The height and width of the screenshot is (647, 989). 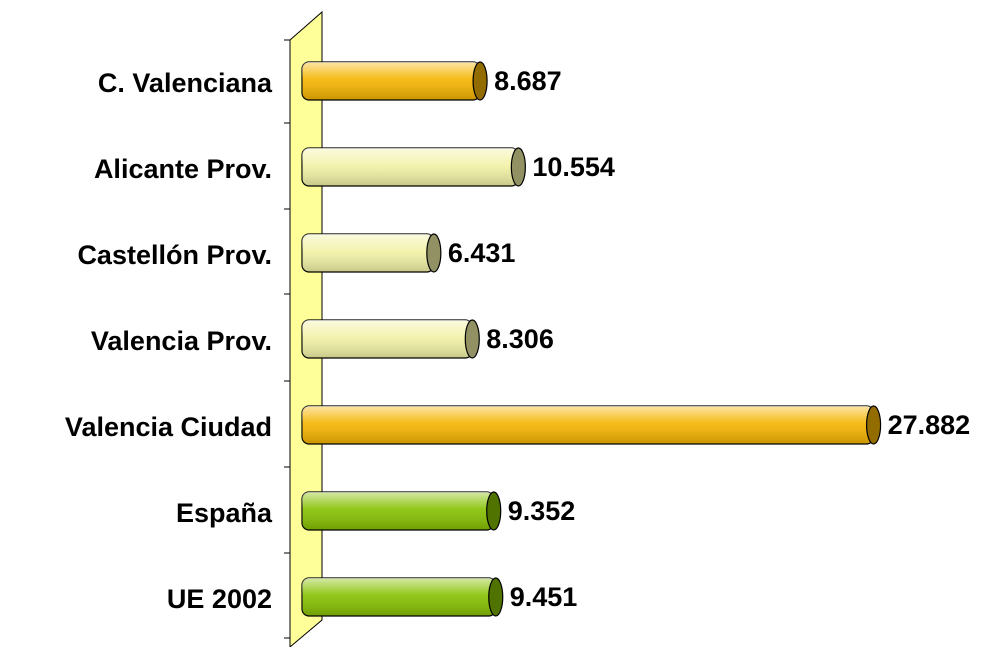 What do you see at coordinates (542, 511) in the screenshot?
I see `value-label: 9.352` at bounding box center [542, 511].